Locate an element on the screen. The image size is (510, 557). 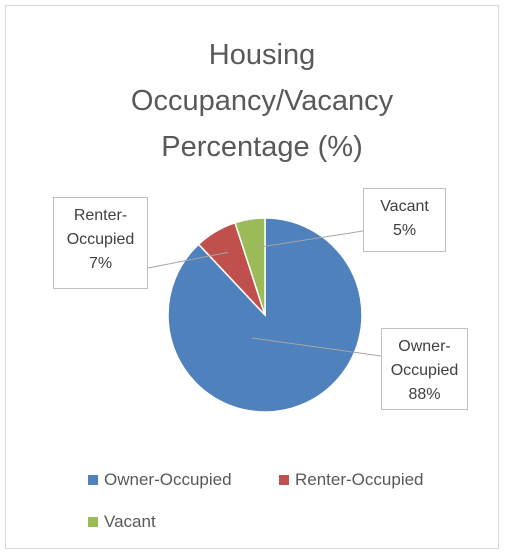
label-category: Vacant is located at coordinates (404, 206).